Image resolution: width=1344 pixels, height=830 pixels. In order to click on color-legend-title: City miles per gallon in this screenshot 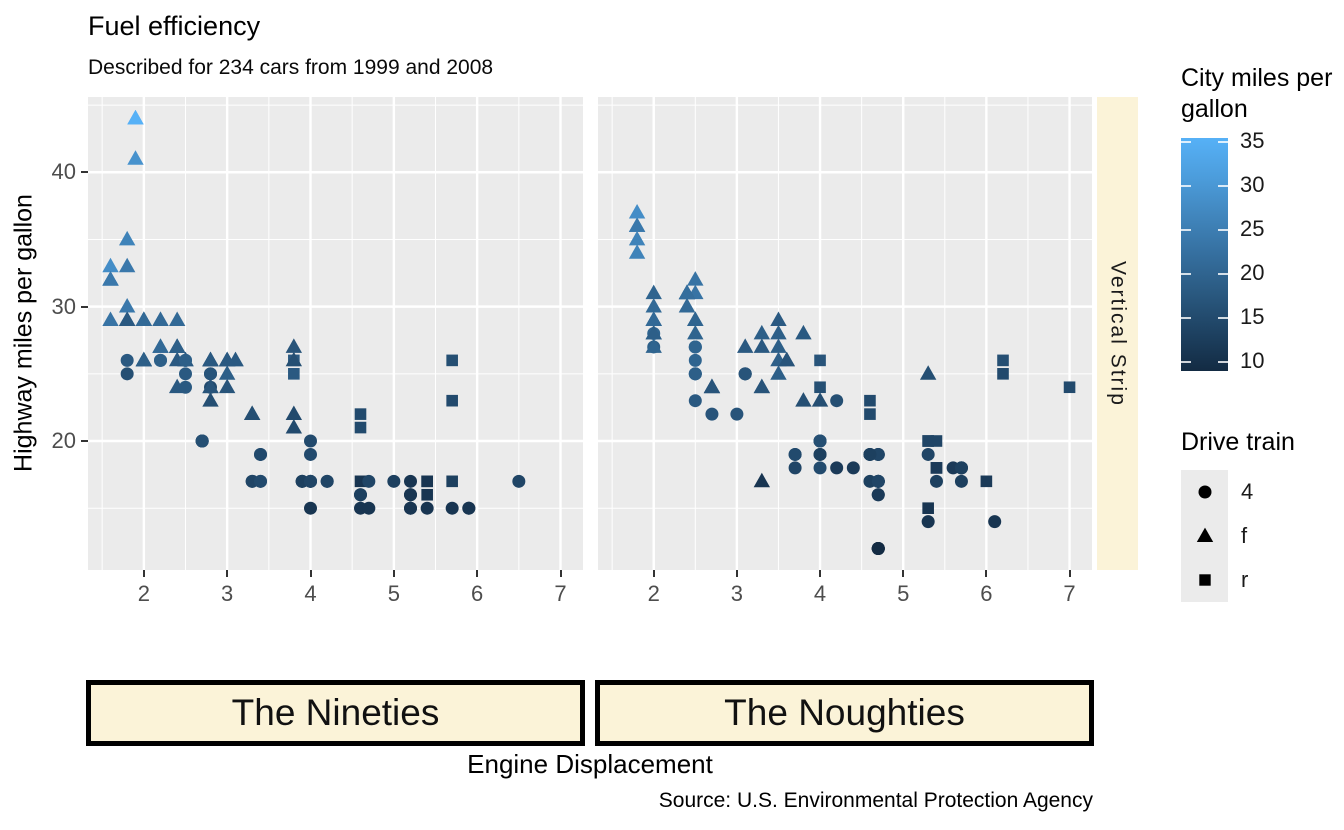, I will do `click(1257, 93)`.